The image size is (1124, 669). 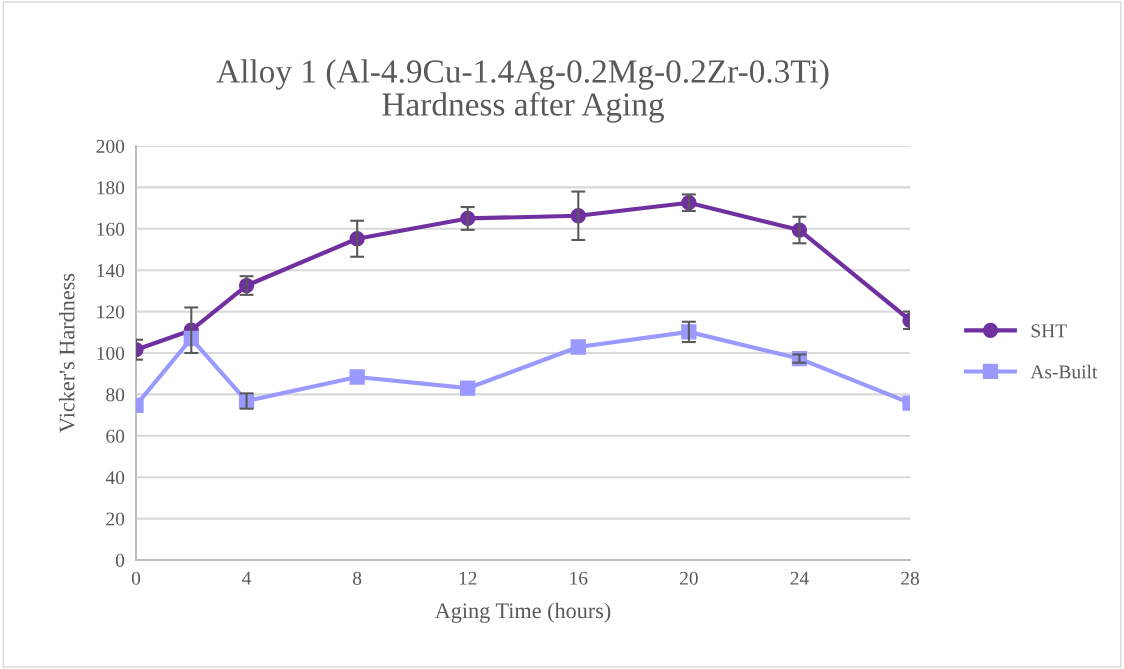 What do you see at coordinates (115, 395) in the screenshot?
I see `y-tick-label: 80` at bounding box center [115, 395].